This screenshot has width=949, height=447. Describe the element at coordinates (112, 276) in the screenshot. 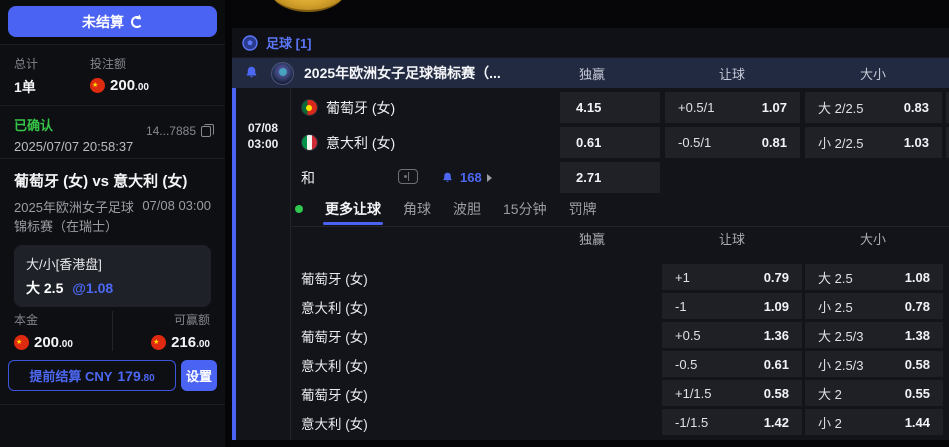

I see `selection-card: 大/小[香港盘] 大 2.5 @1.08` at that location.